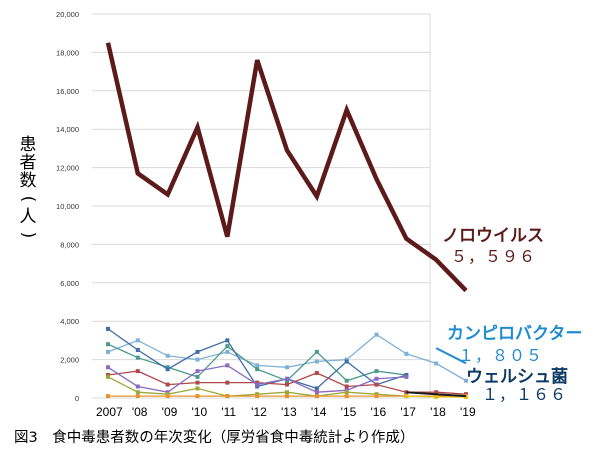  I want to click on annotation-label: ノロウイルス, so click(493, 236).